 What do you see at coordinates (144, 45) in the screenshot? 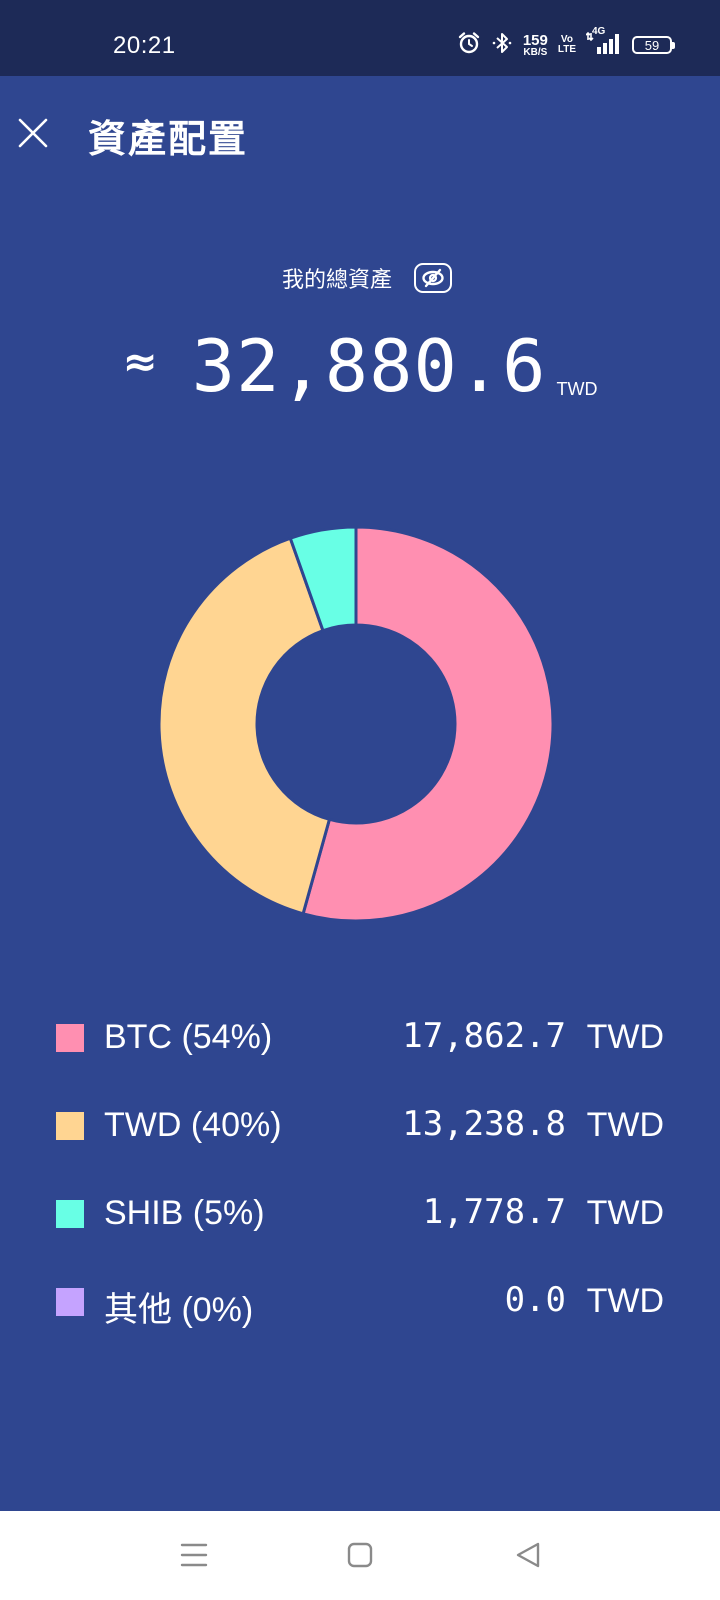
I see `status-time: 20:21` at bounding box center [144, 45].